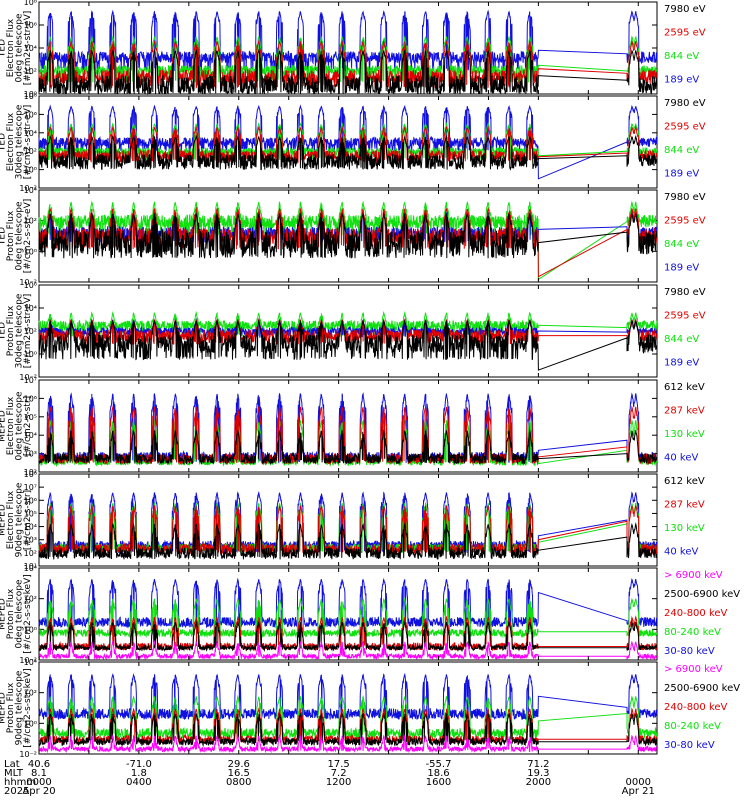 Image resolution: width=750 pixels, height=800 pixels. Describe the element at coordinates (3, 236) in the screenshot. I see `y-axis-label-line: TED` at that location.